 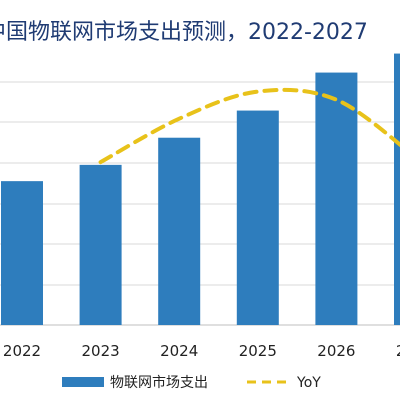 I want to click on bar-2024, so click(x=179, y=231).